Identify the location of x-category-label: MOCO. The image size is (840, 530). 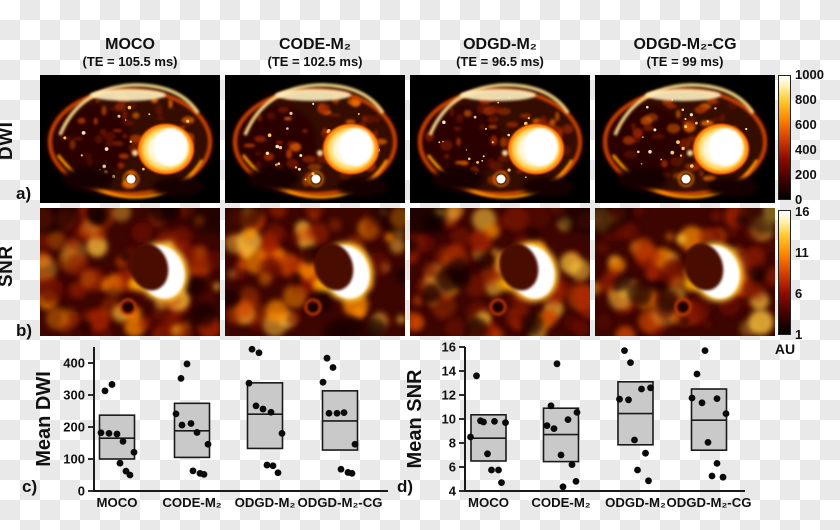
(488, 502).